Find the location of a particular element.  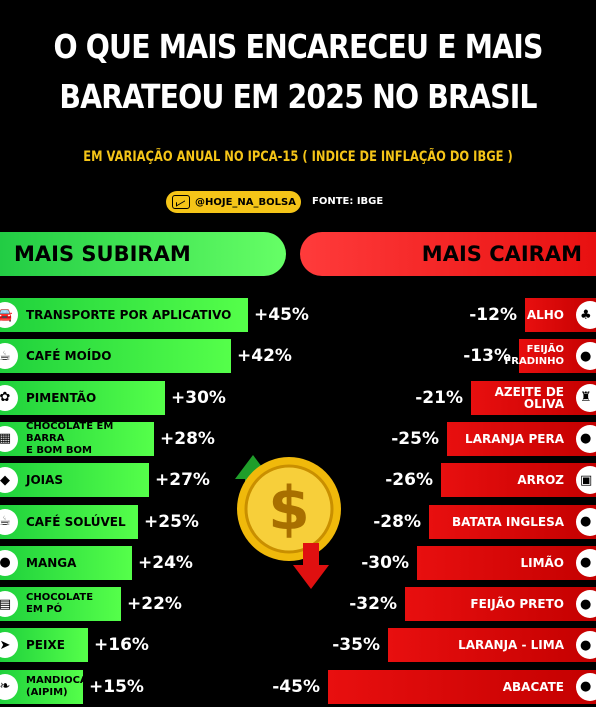

cassava-icon: ❧ is located at coordinates (9, 686).